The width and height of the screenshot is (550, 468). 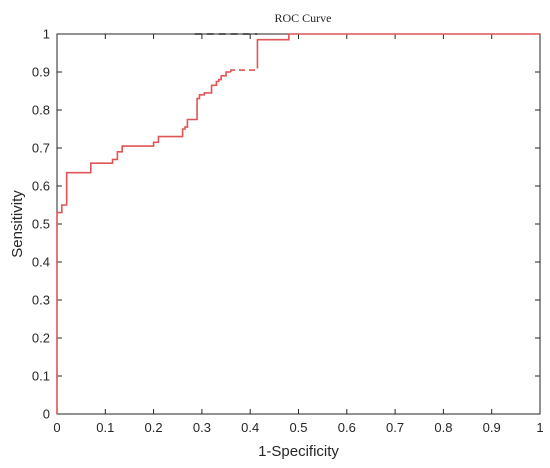 I want to click on x-tick-label: 0.6, so click(x=347, y=427).